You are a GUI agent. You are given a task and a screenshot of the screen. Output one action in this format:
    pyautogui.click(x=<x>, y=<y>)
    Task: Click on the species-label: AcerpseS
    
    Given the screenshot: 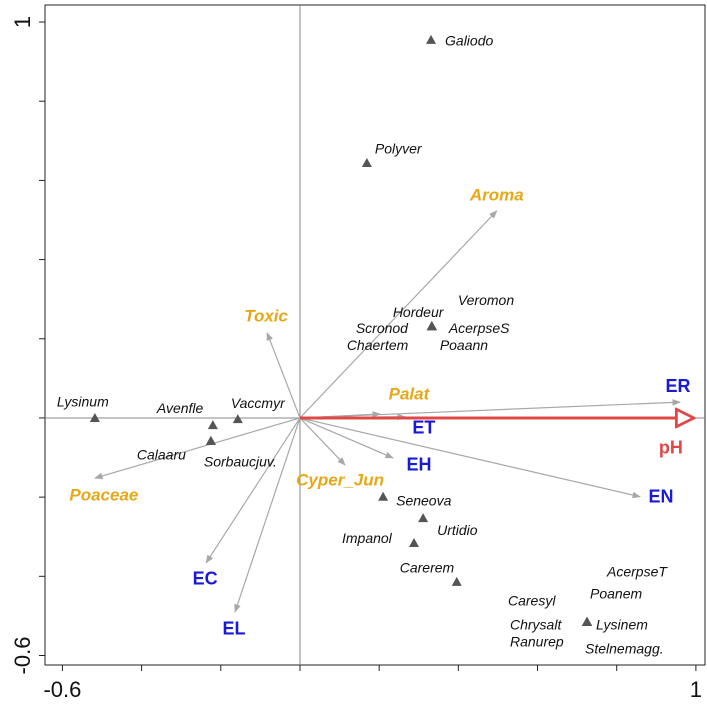 What is the action you would take?
    pyautogui.click(x=479, y=328)
    